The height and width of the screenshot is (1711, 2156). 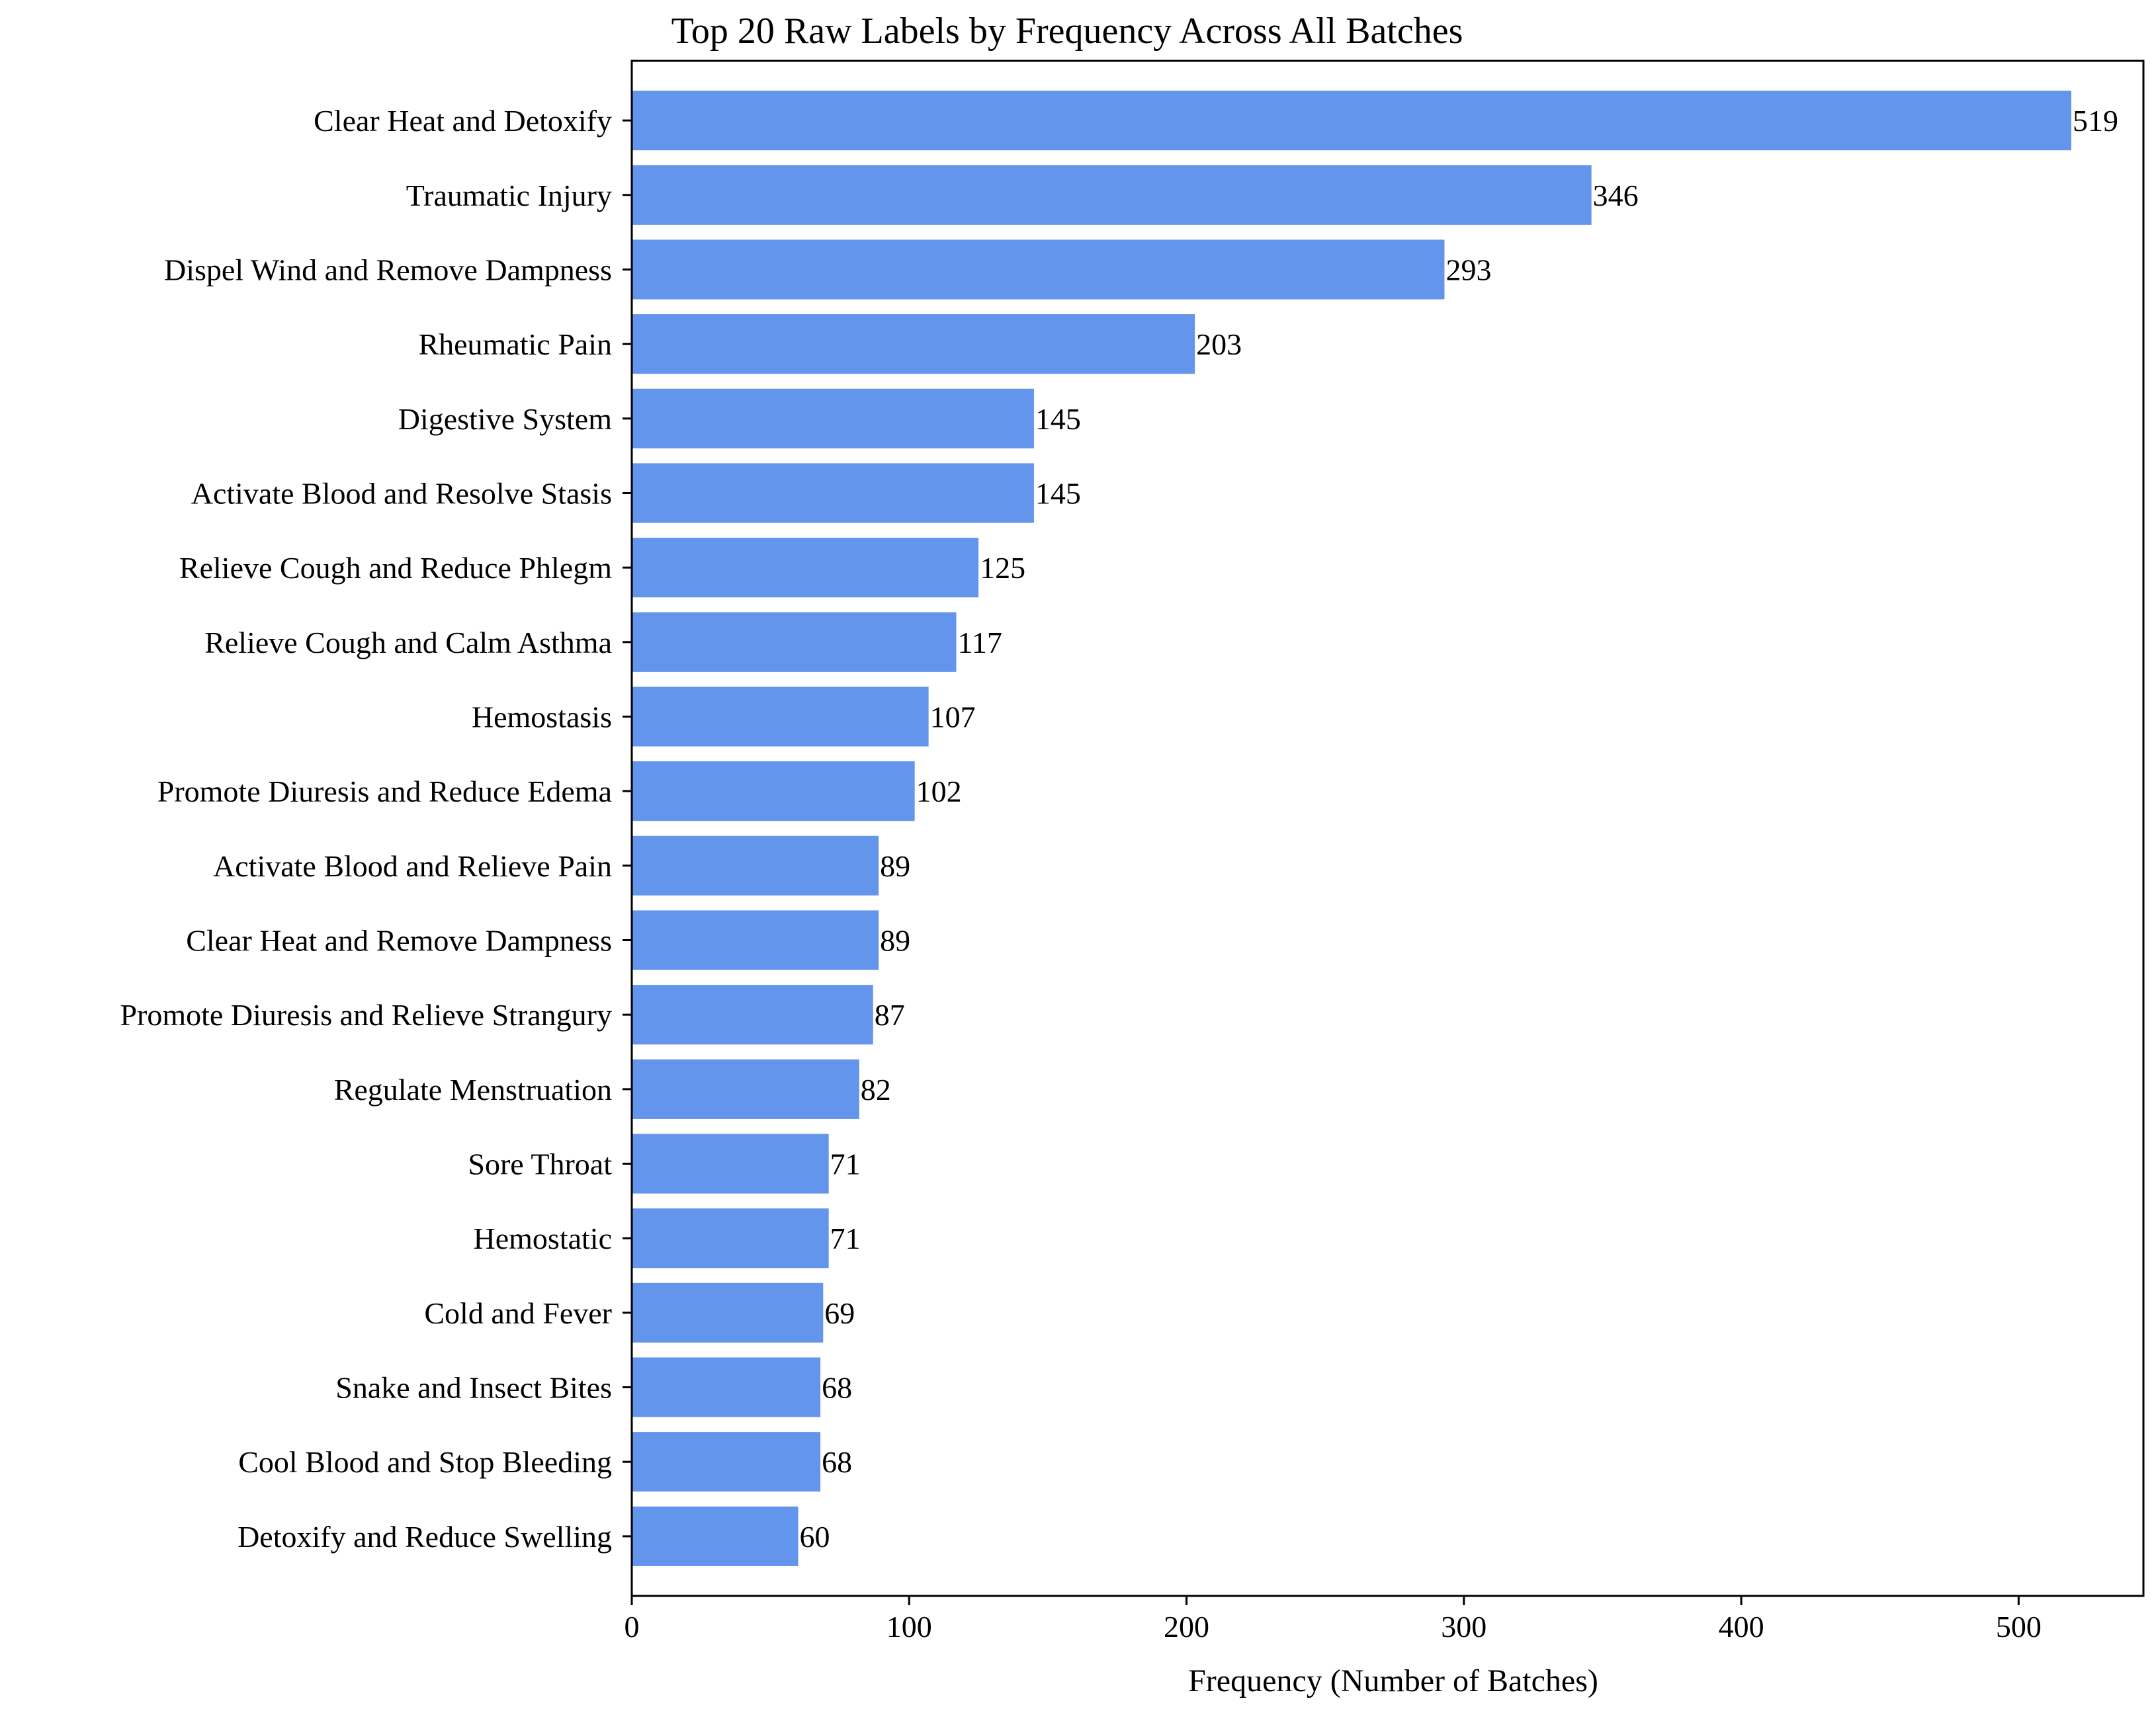 I want to click on x-axis-ticks-group: 0 100 200 300 400 500, so click(x=1333, y=1620).